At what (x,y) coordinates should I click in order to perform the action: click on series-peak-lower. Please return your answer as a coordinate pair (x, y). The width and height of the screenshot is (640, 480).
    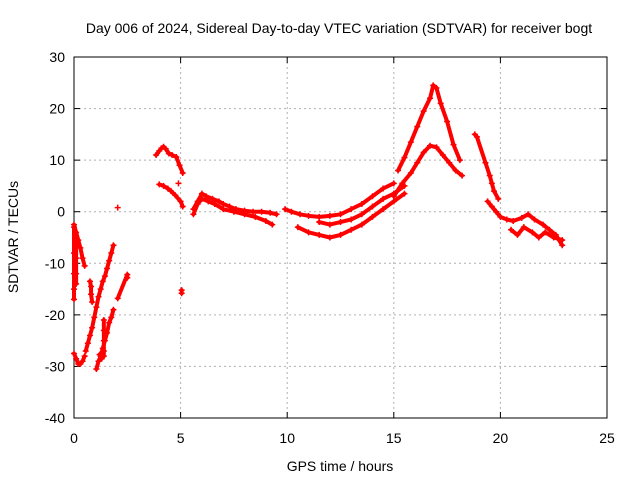
    Looking at the image, I should click on (428, 171).